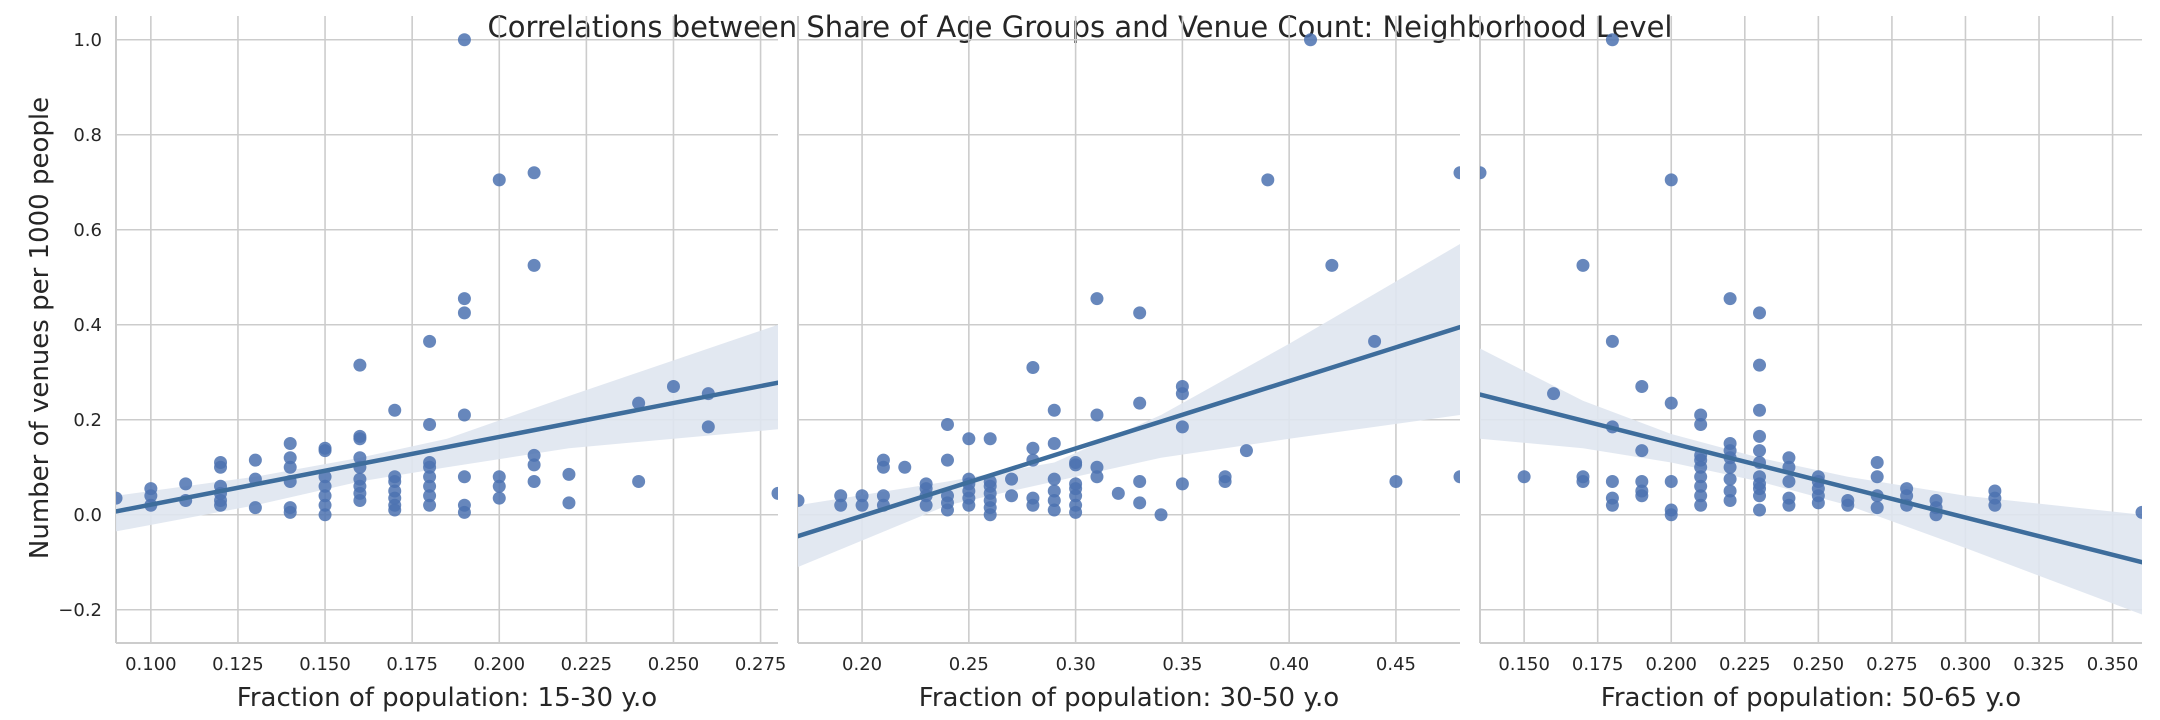 The height and width of the screenshot is (720, 2160). What do you see at coordinates (87, 135) in the screenshot?
I see `y-tick-label: 0.8` at bounding box center [87, 135].